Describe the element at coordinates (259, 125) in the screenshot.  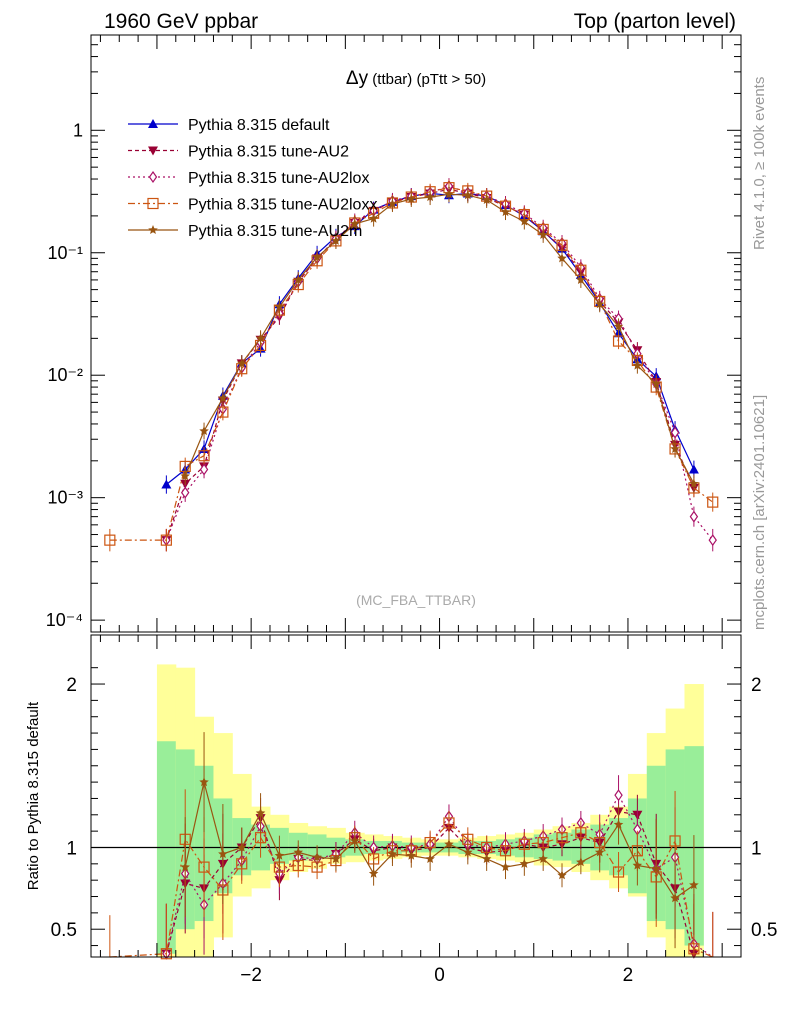
I see `legend-label: Pythia 8.315 default` at that location.